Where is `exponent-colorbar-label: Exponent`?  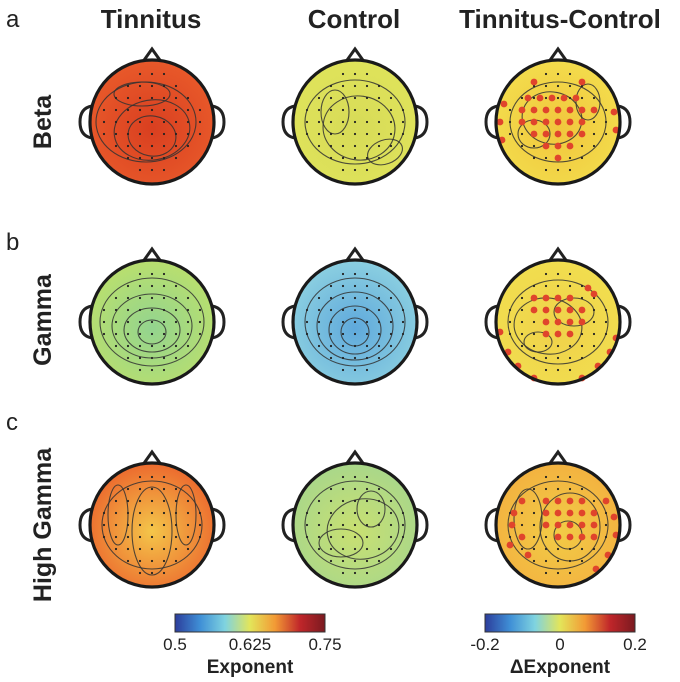 exponent-colorbar-label: Exponent is located at coordinates (250, 667).